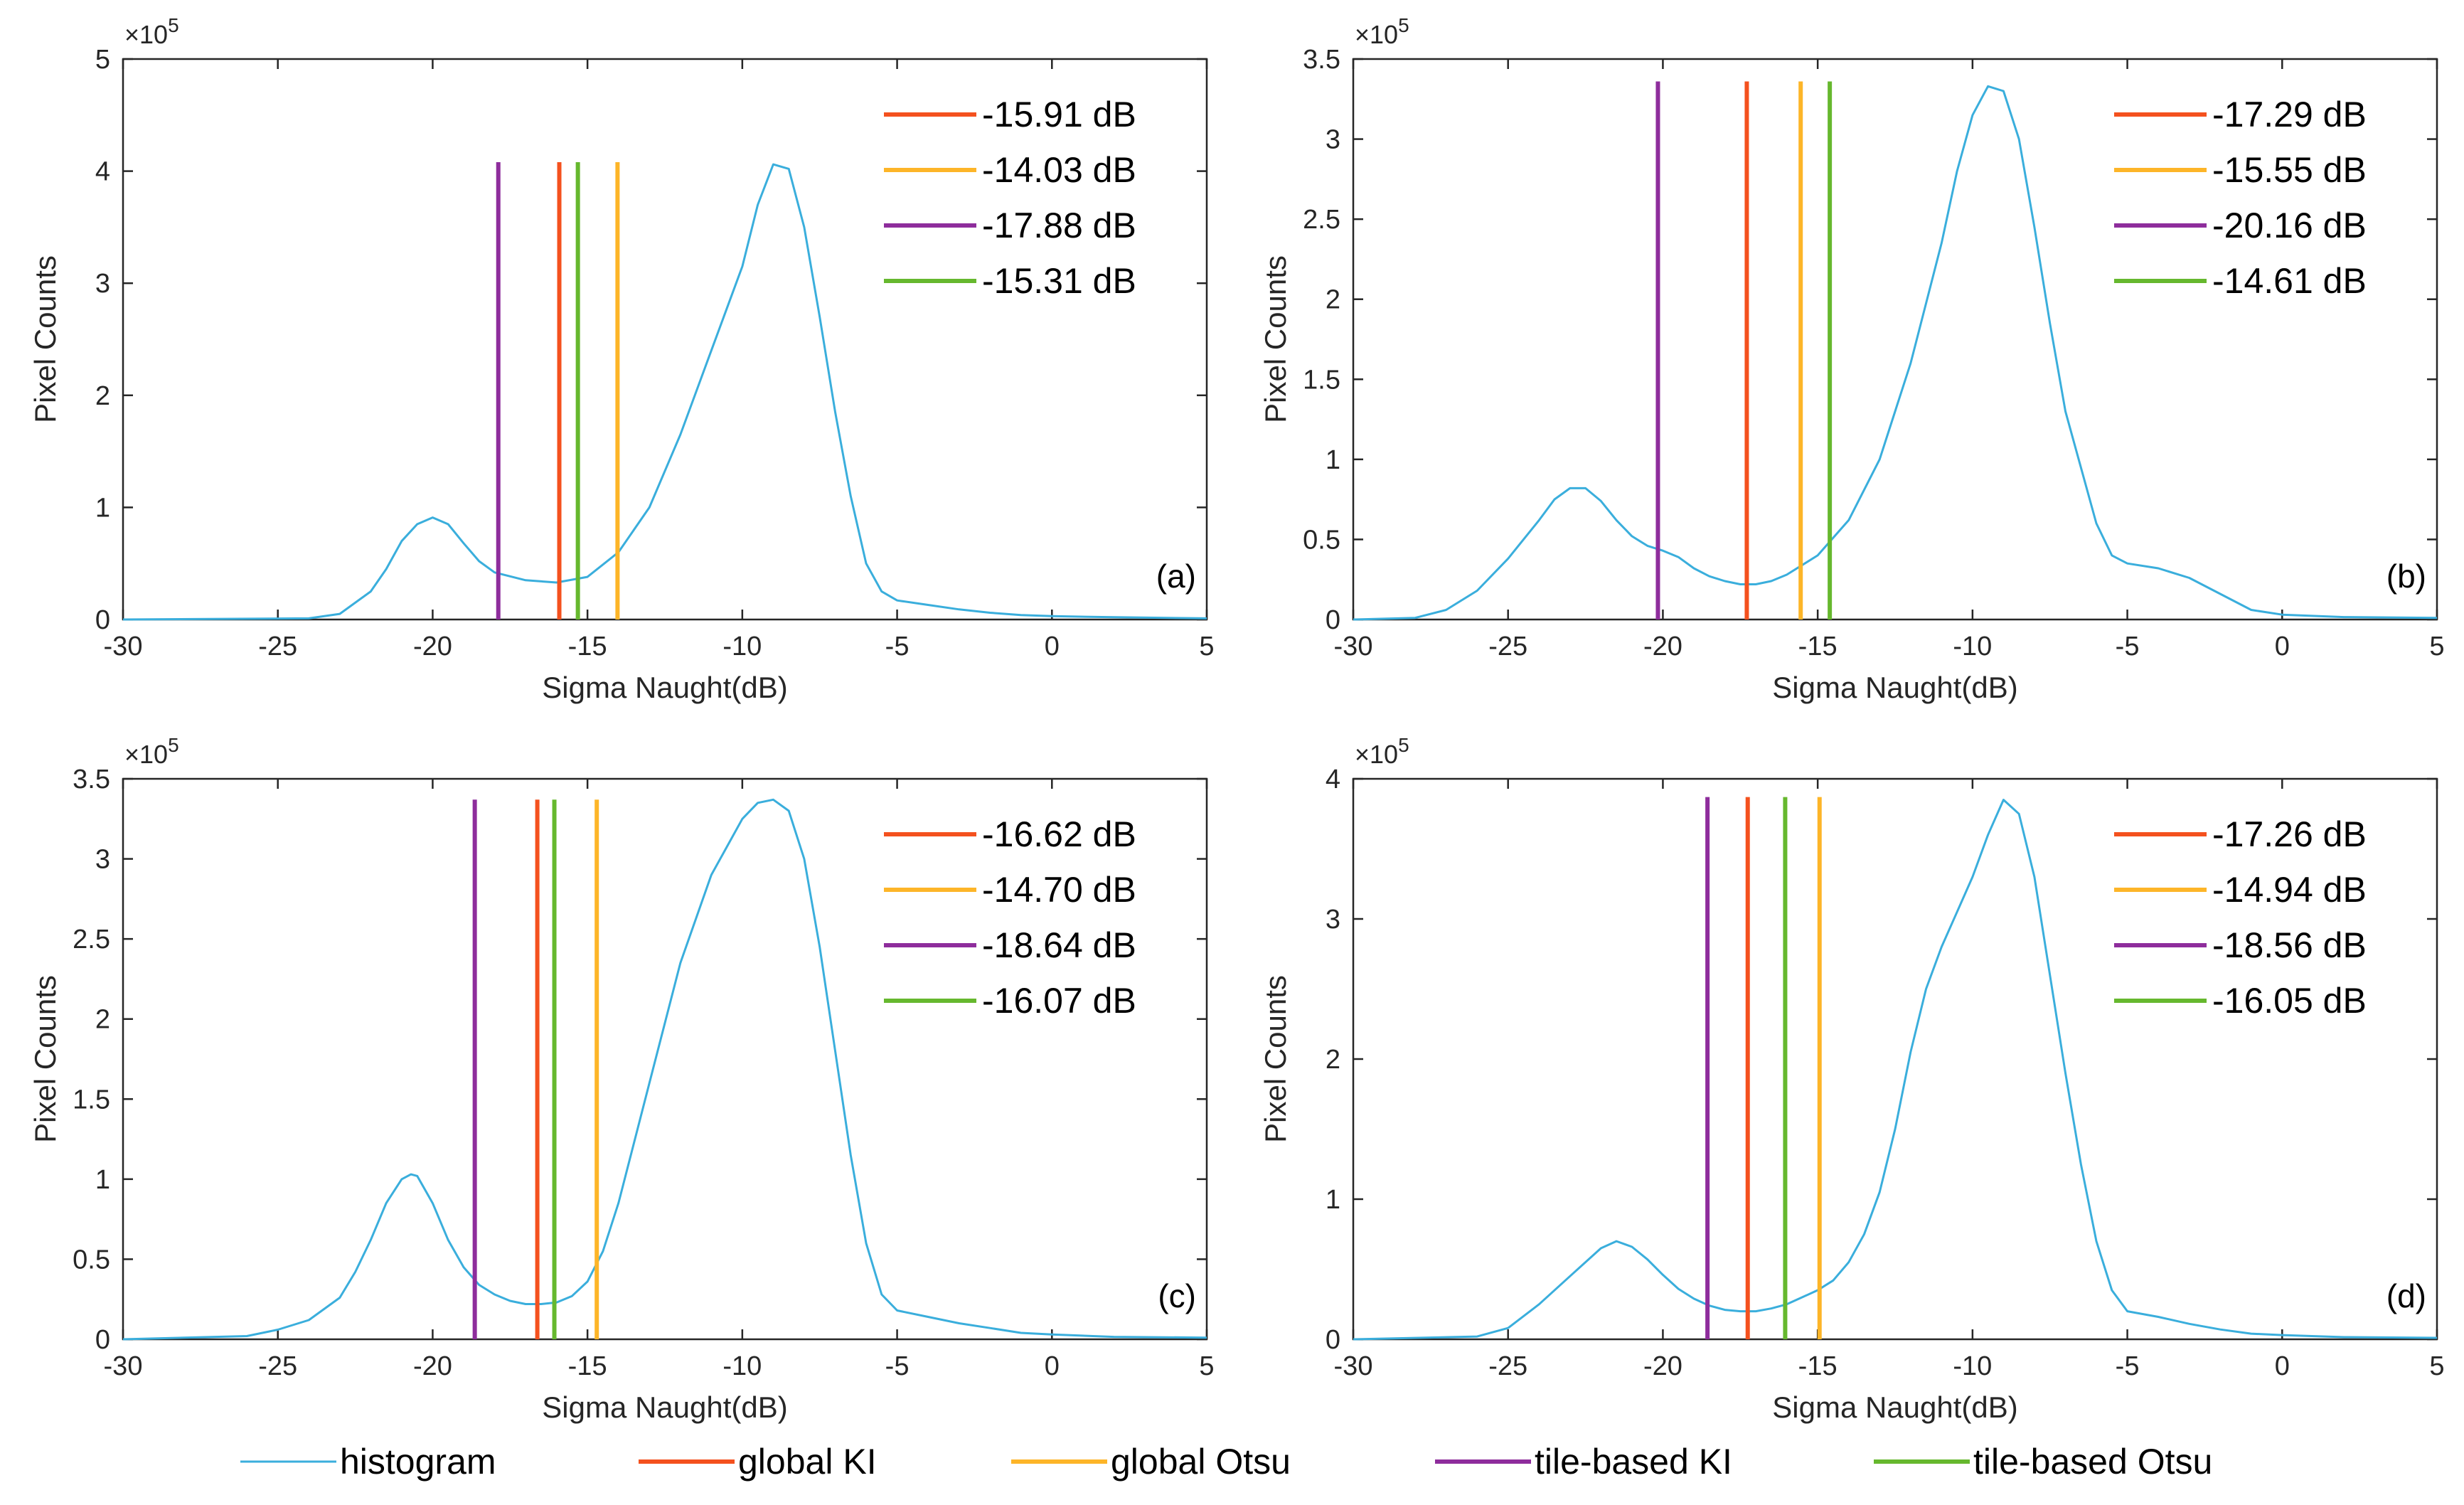 This screenshot has height=1505, width=2464. I want to click on legend-entry: -14.94 dB, so click(2289, 890).